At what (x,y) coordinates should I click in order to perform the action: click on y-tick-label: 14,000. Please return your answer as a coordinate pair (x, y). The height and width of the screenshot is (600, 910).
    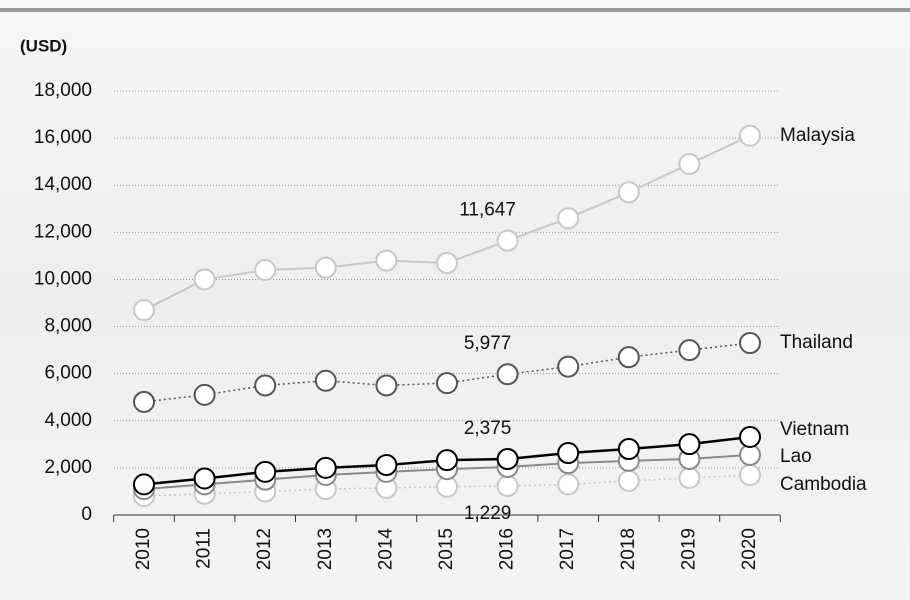
    Looking at the image, I should click on (63, 184).